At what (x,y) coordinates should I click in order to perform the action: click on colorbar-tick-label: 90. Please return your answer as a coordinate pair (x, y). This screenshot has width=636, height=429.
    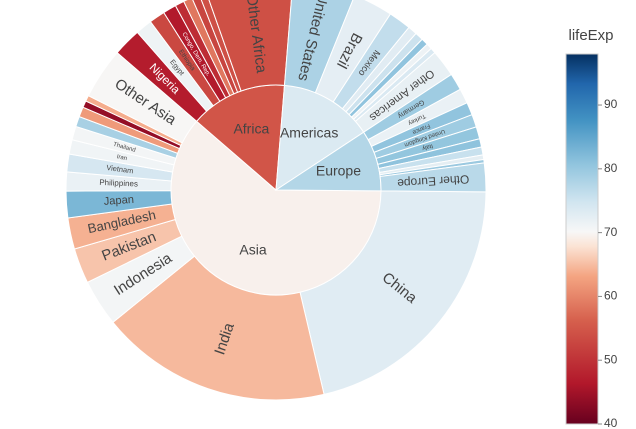
    Looking at the image, I should click on (611, 104).